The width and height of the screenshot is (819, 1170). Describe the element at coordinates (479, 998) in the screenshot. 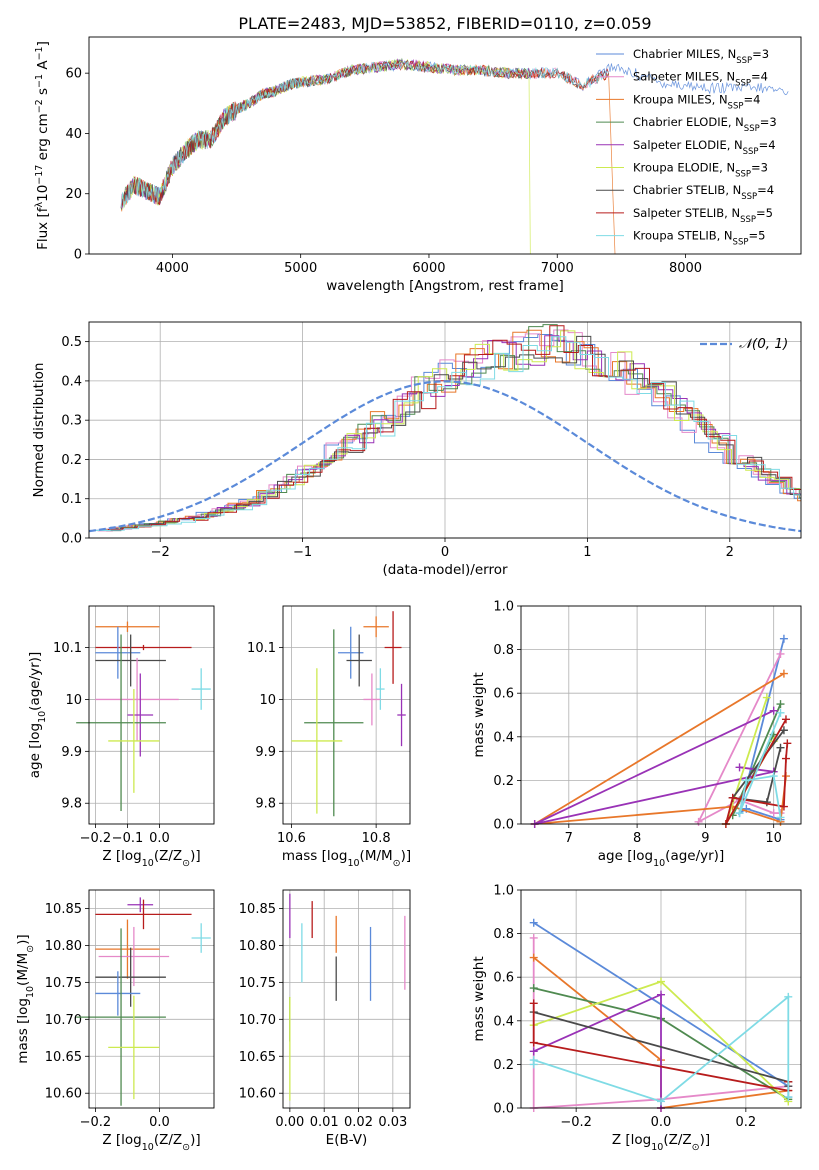

I see `mass_weight_vs_Z-ylabel: mass weight` at that location.